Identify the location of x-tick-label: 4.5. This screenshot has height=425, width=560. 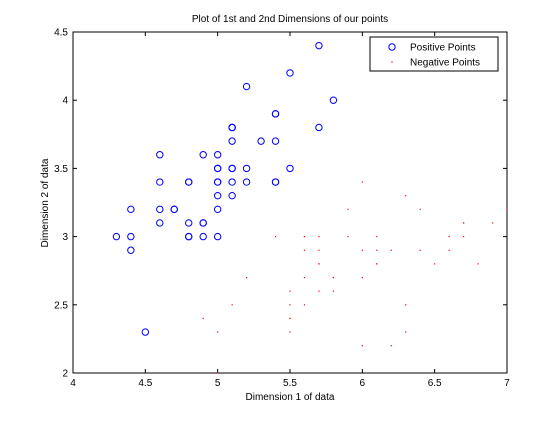
(145, 383).